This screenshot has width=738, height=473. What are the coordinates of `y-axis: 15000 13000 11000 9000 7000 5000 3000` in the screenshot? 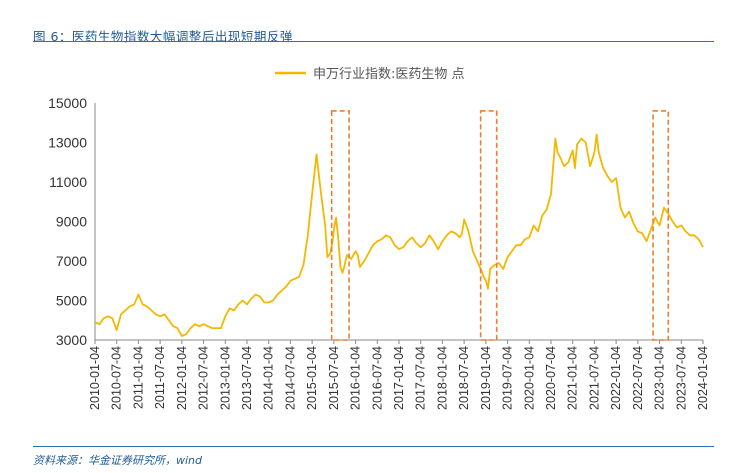 It's located at (72, 221).